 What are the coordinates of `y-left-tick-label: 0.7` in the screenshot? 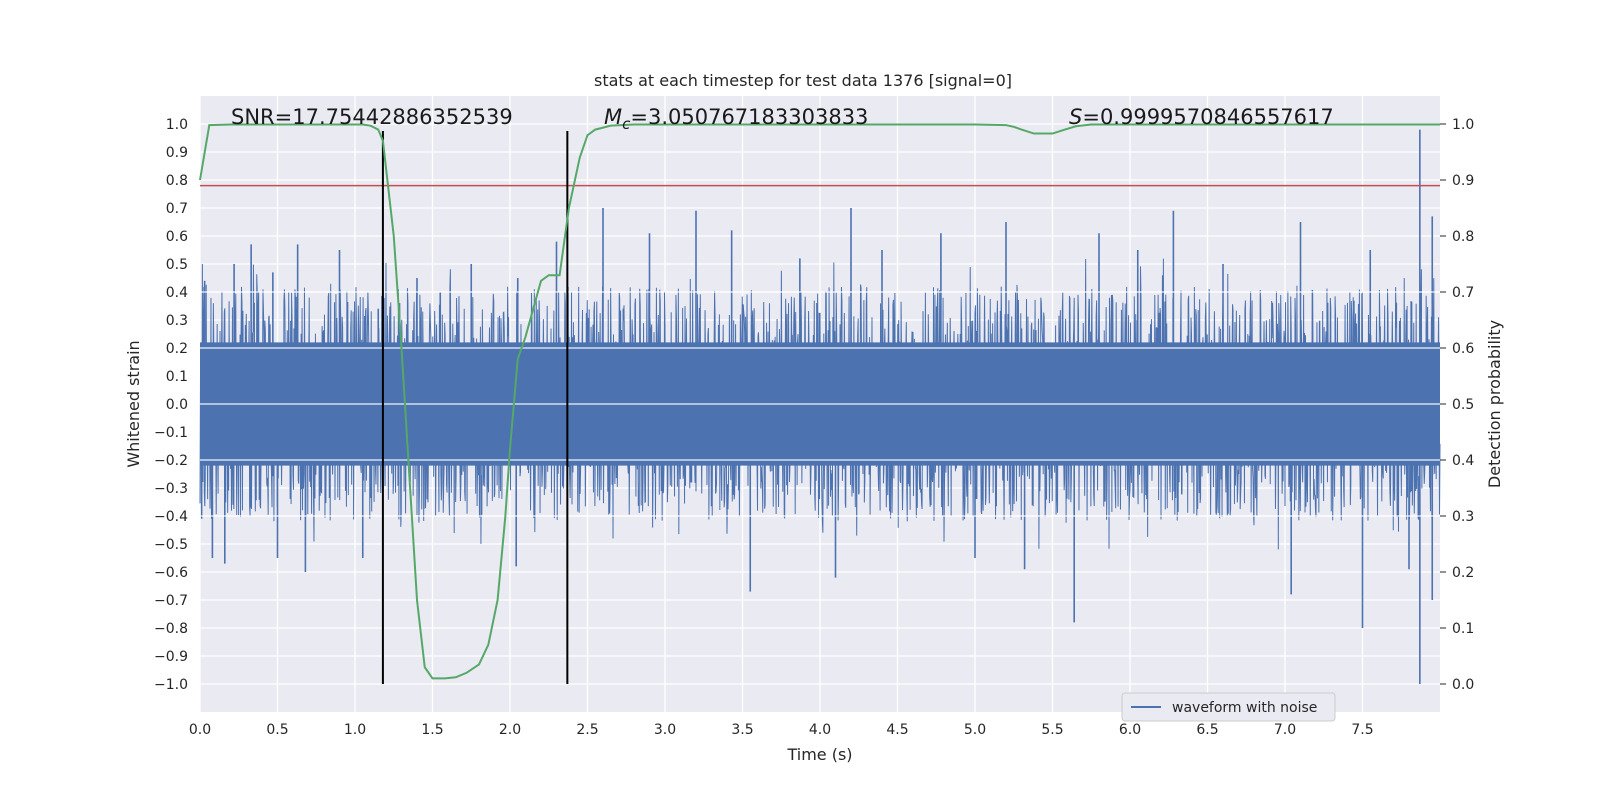 It's located at (177, 209).